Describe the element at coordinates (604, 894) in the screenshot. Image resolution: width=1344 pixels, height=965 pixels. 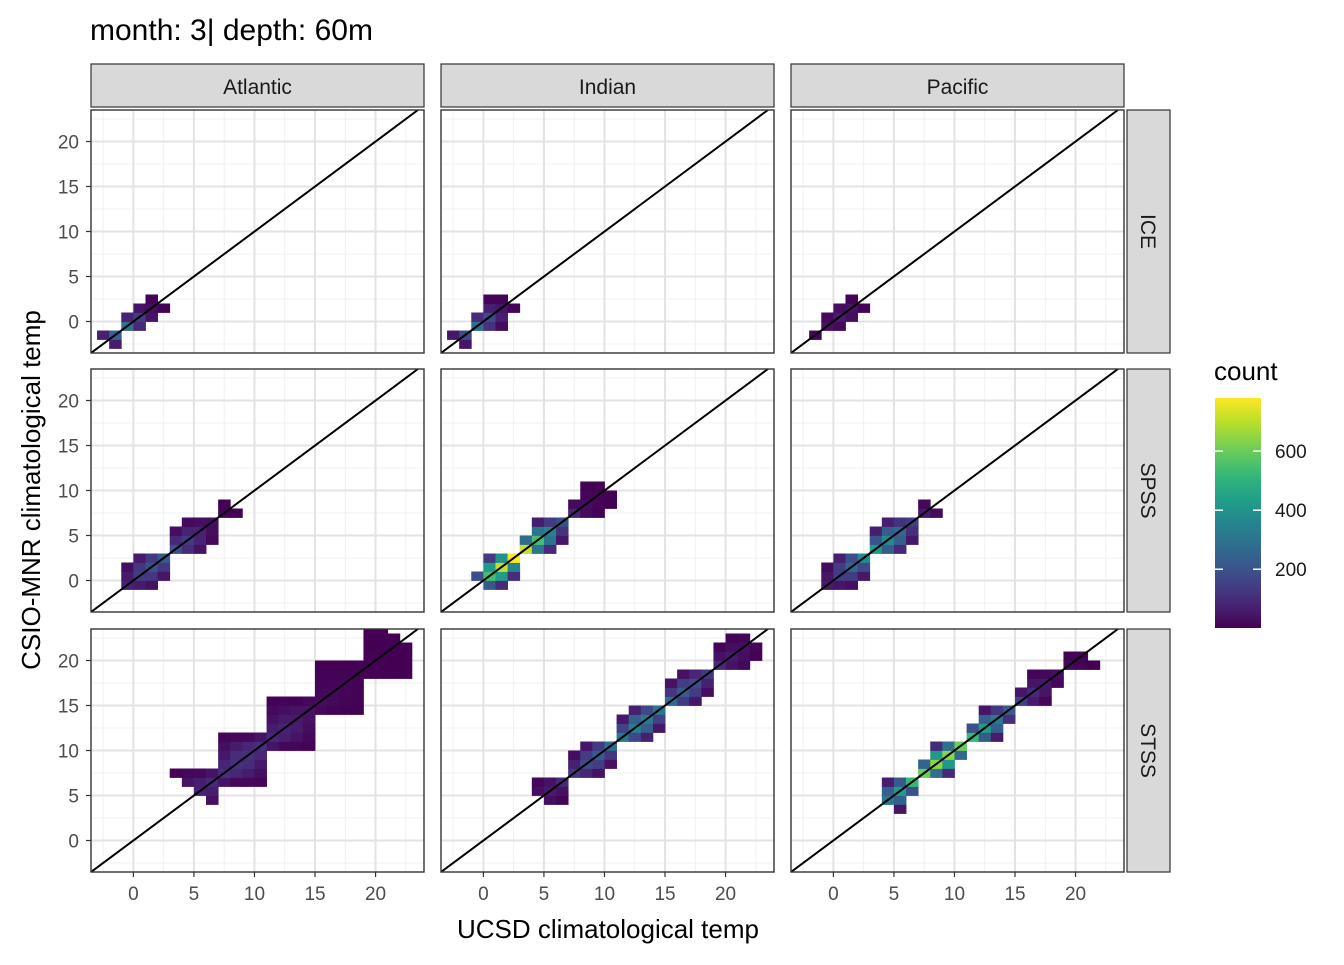
I see `x-tick-label: 10` at that location.